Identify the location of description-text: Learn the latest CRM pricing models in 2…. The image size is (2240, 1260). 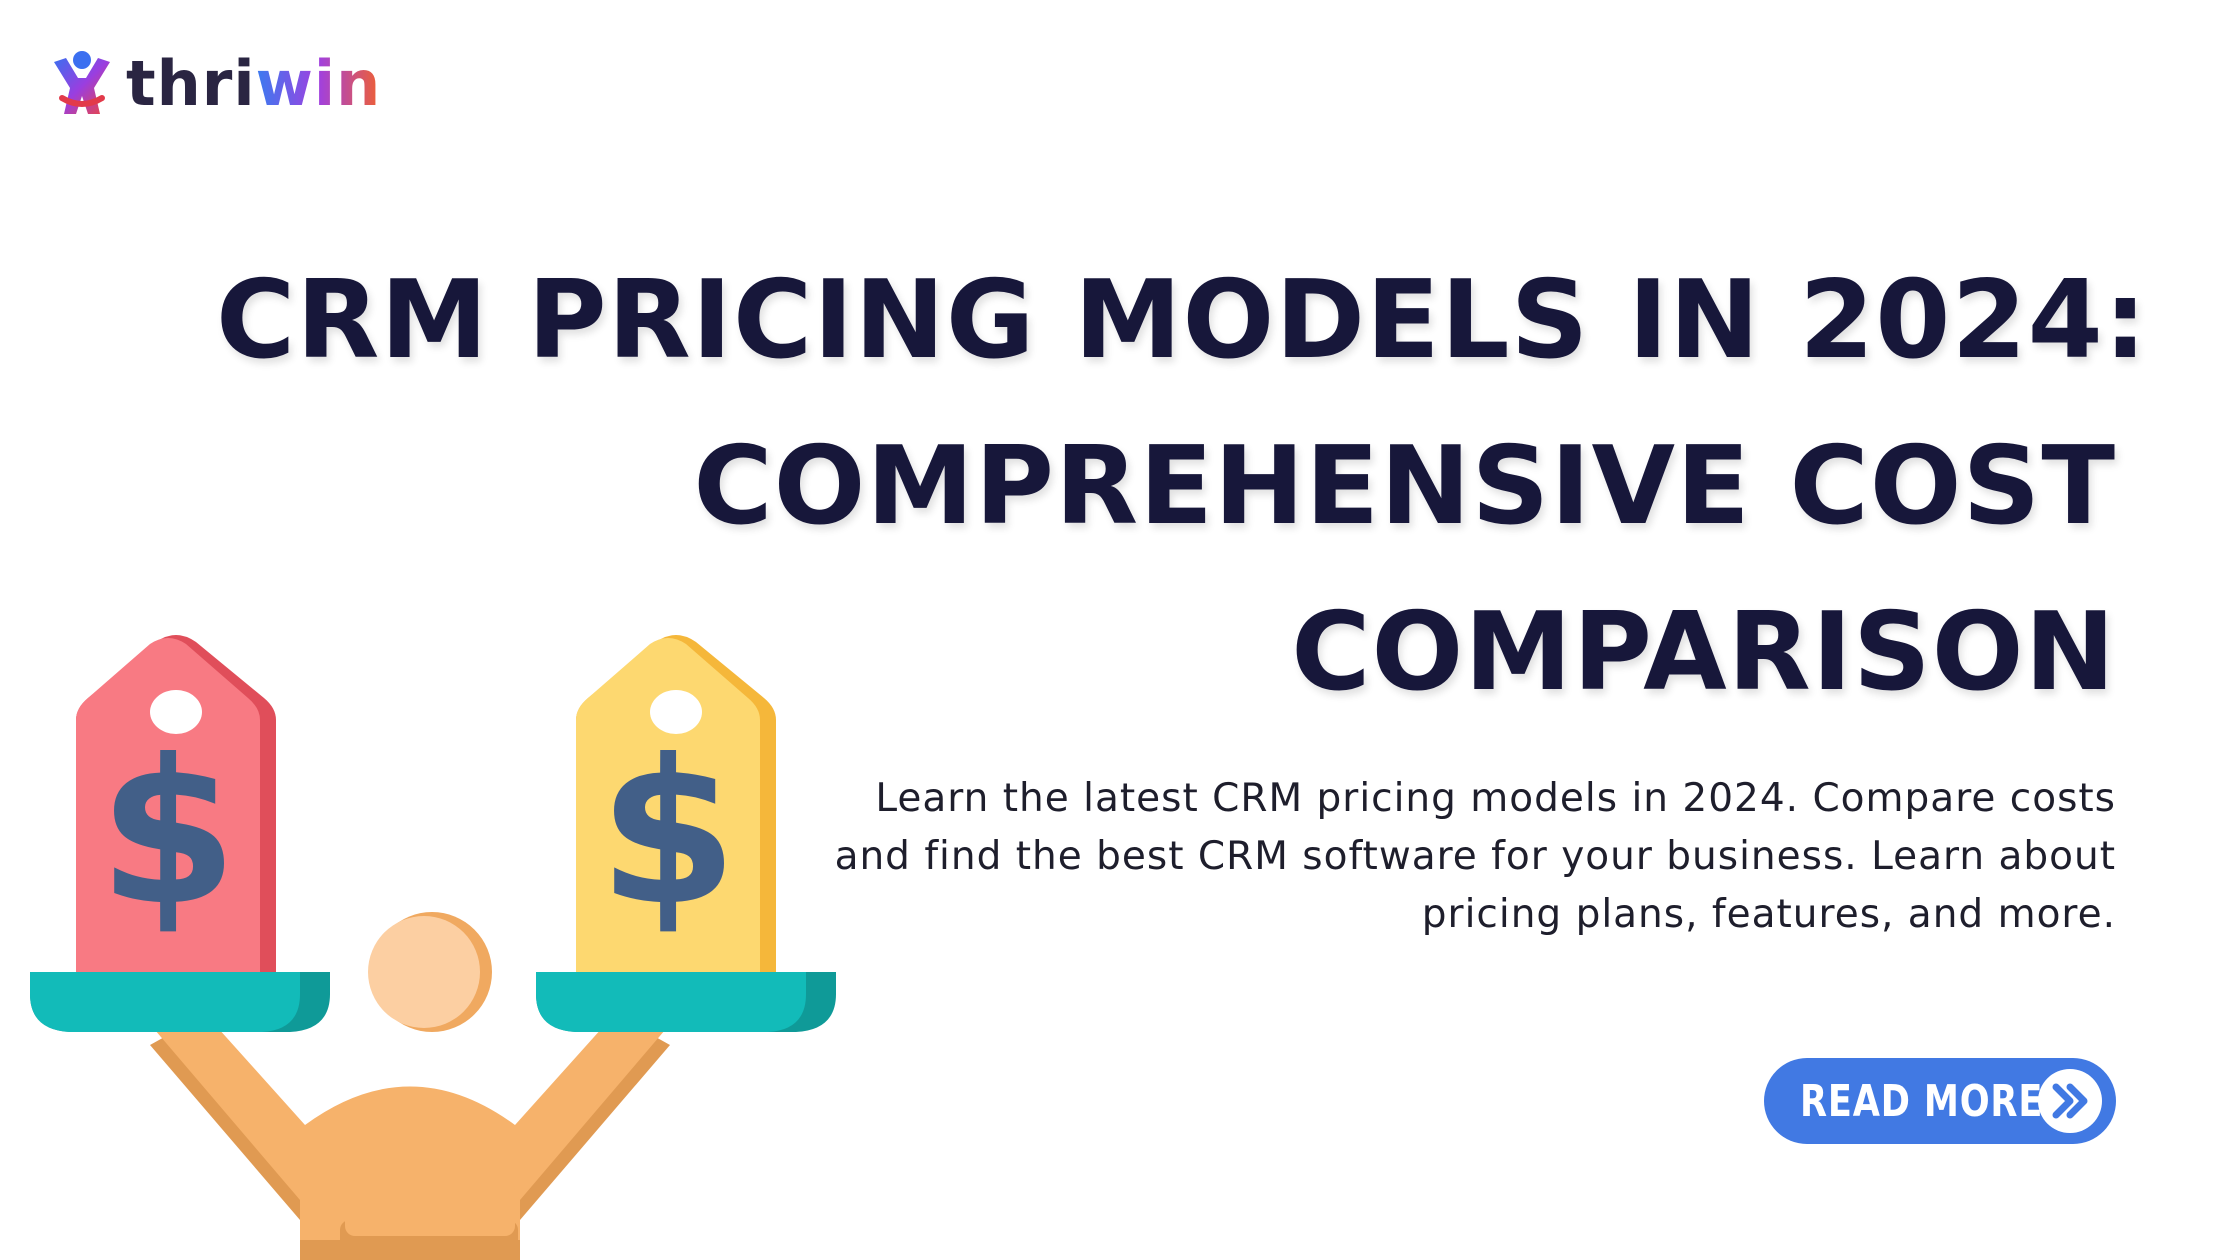
(1475, 856).